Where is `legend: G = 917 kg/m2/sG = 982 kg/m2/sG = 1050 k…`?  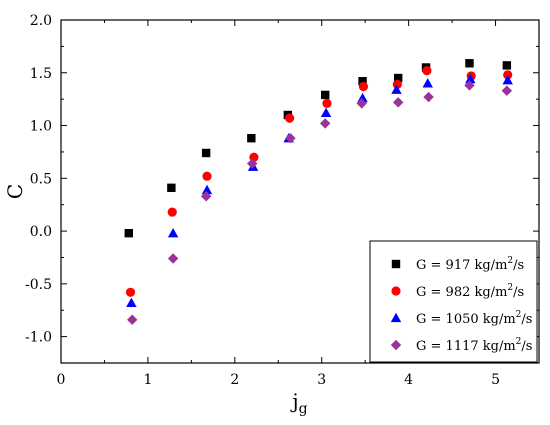
legend: G = 917 kg/m2/sG = 982 kg/m2/sG = 1050 k… is located at coordinates (453, 301).